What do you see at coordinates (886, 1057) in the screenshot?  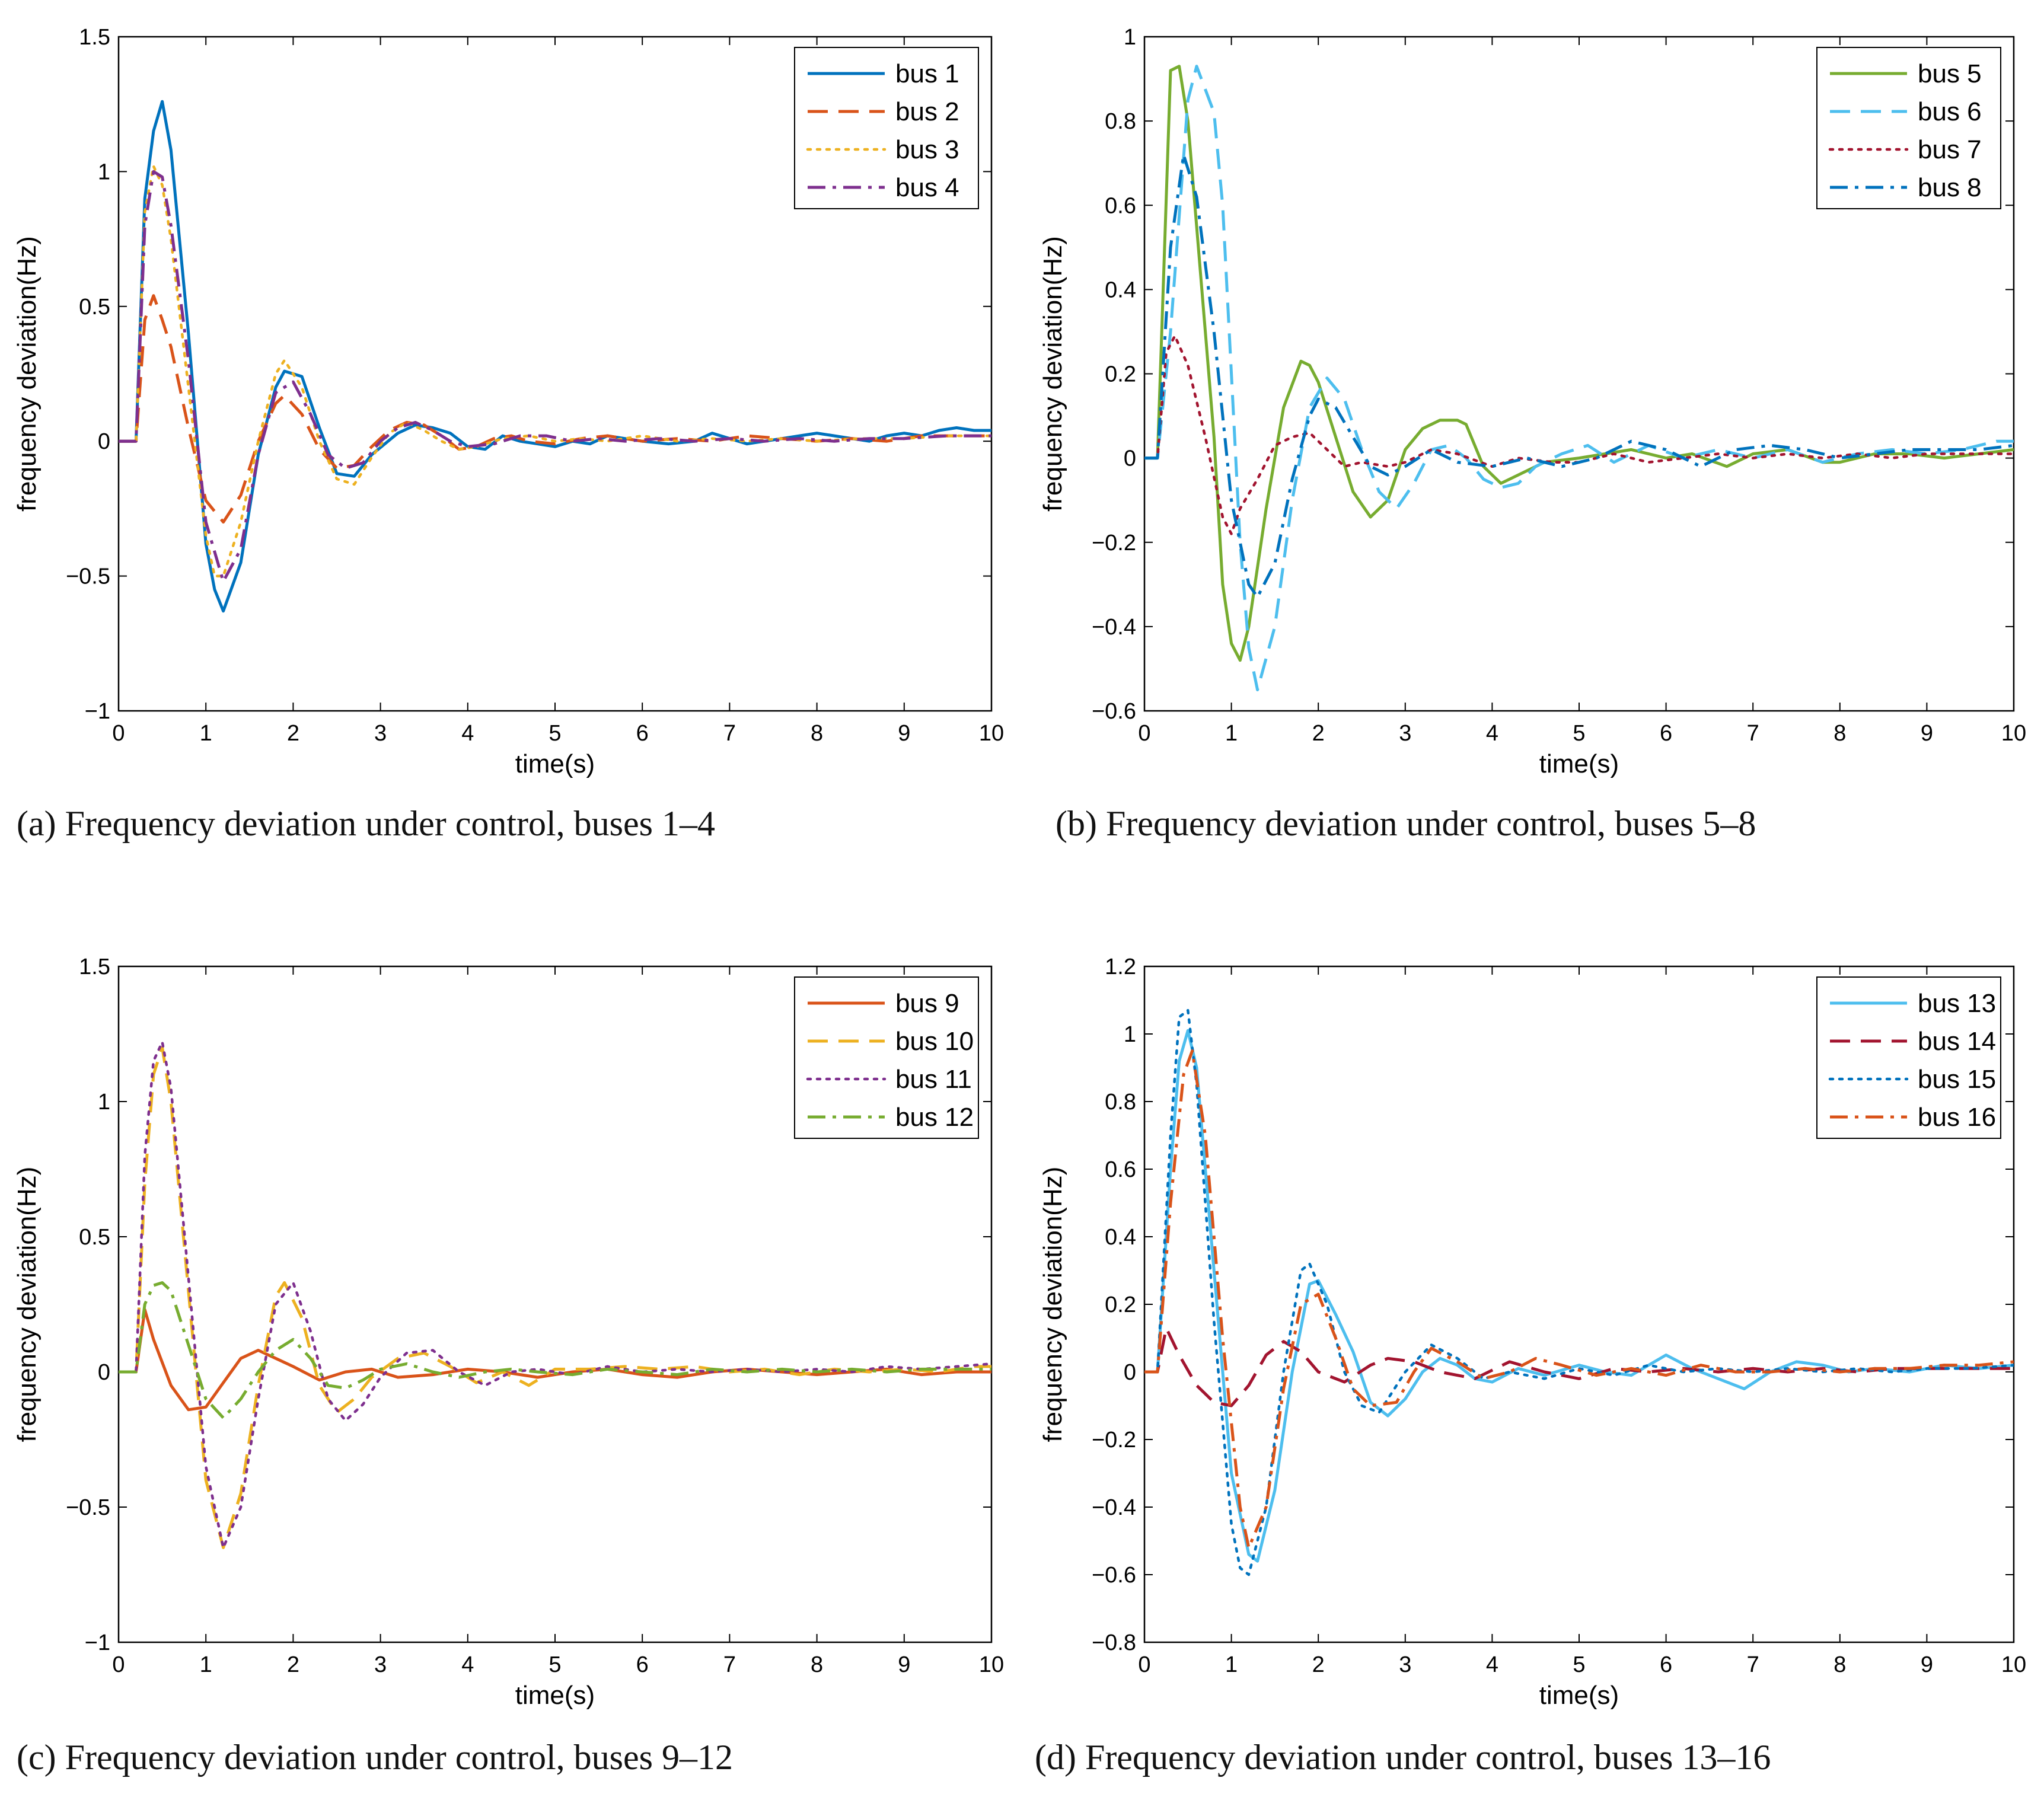 I see `legend: bus 9 bus 10 bus 11 bus 12` at bounding box center [886, 1057].